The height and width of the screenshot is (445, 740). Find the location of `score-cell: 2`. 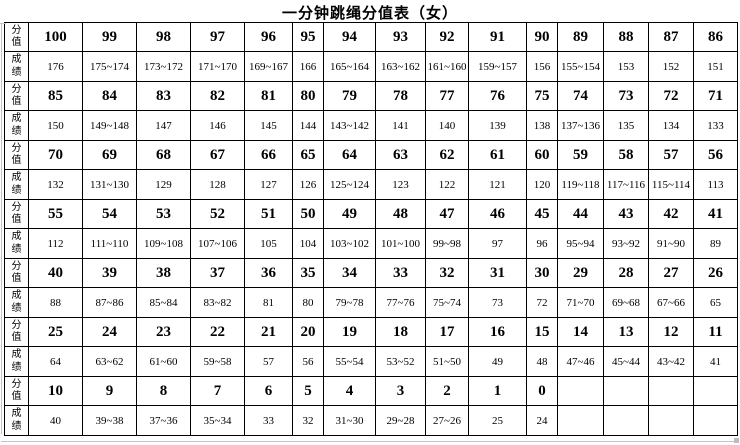

score-cell: 2 is located at coordinates (447, 391).